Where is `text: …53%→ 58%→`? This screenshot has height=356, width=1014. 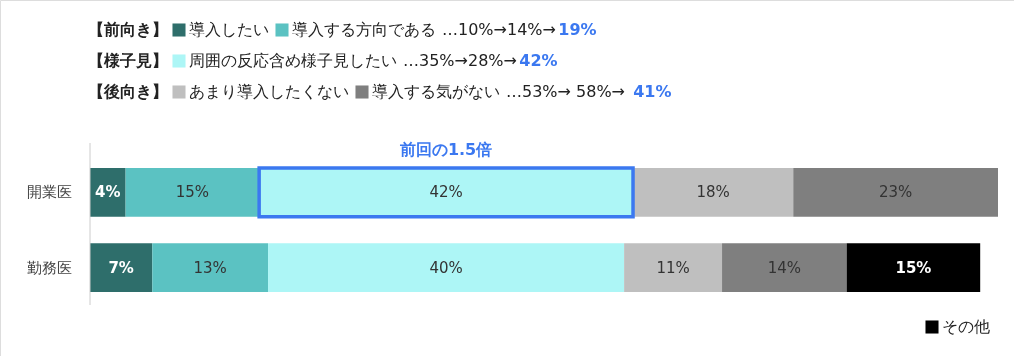
text: …53%→ 58%→ is located at coordinates (566, 91).